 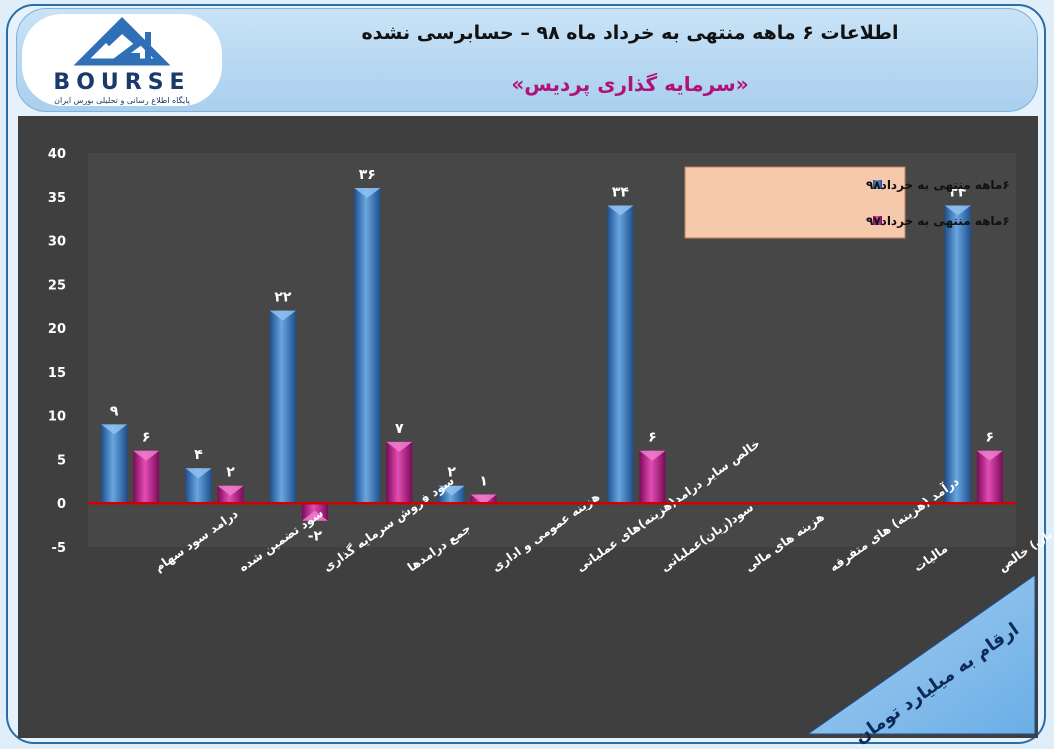 I want to click on data-label: ۴, so click(x=198, y=455).